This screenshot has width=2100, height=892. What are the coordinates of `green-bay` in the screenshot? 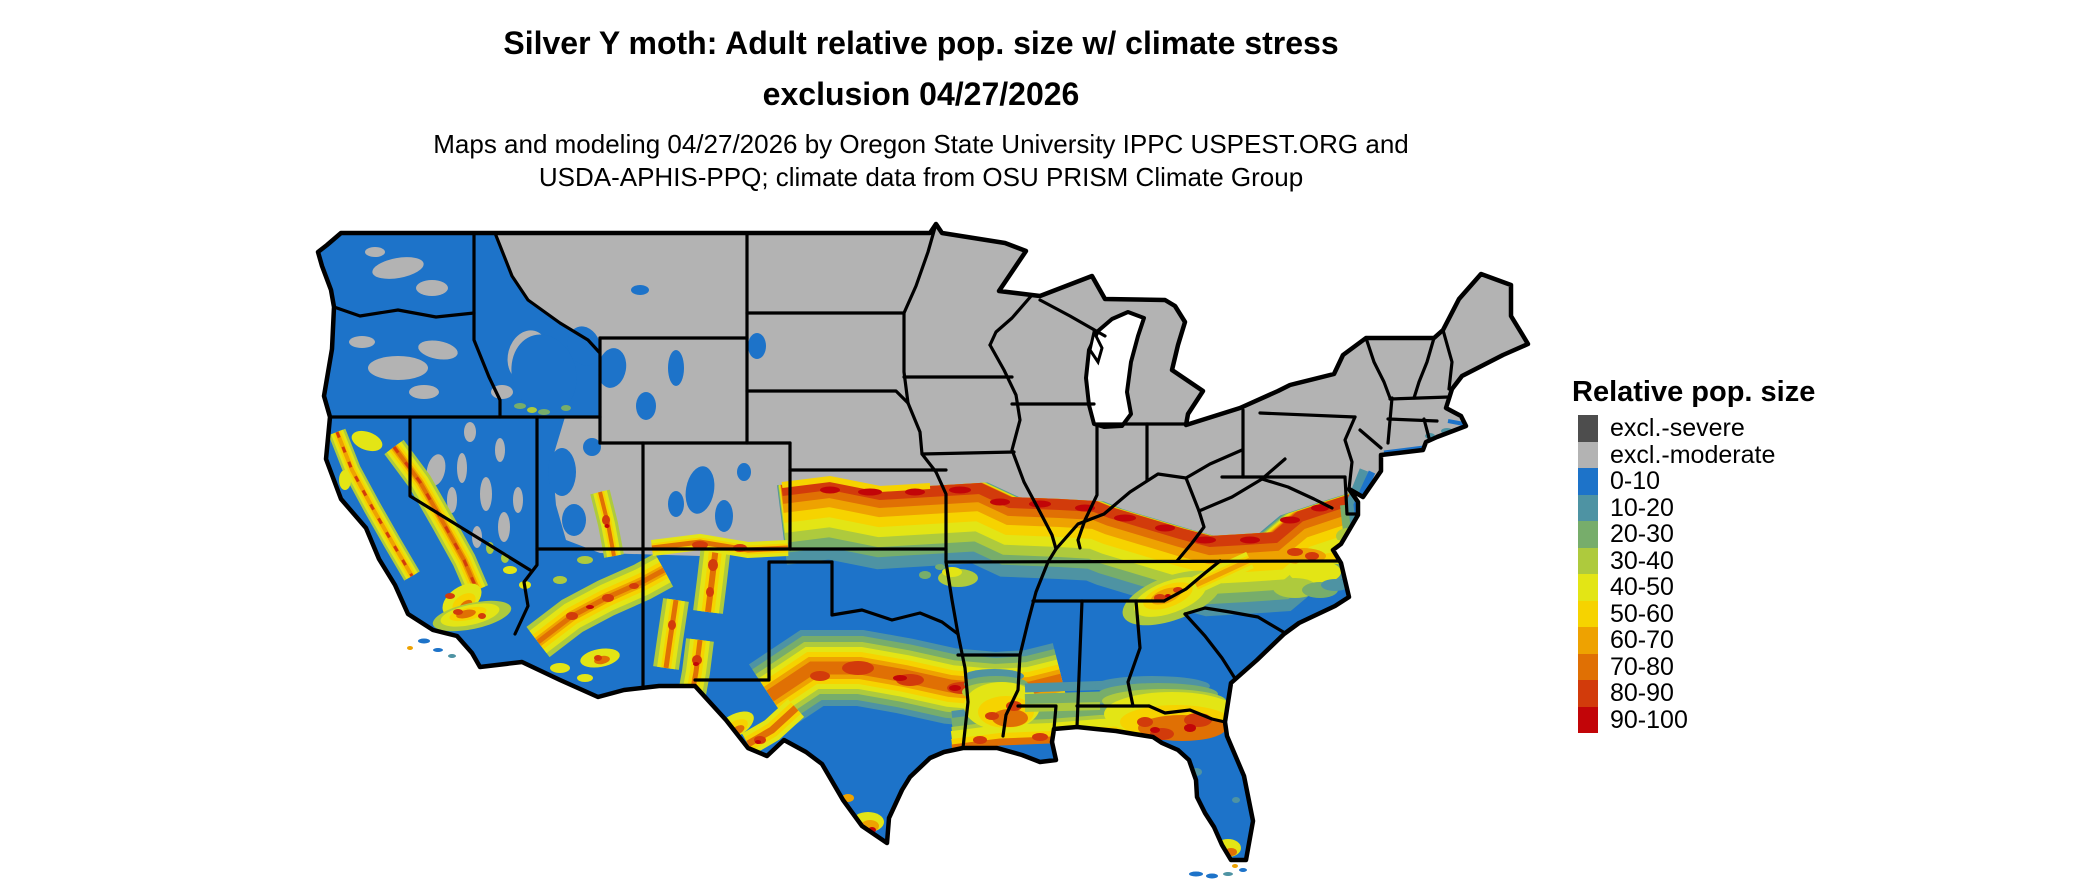 It's located at (1096, 346).